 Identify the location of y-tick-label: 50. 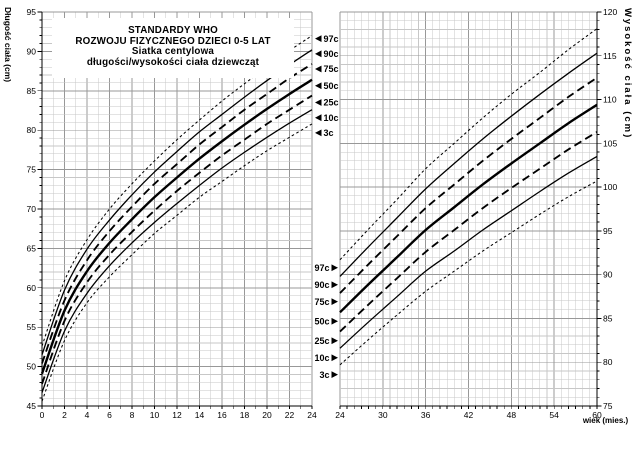
(32, 367).